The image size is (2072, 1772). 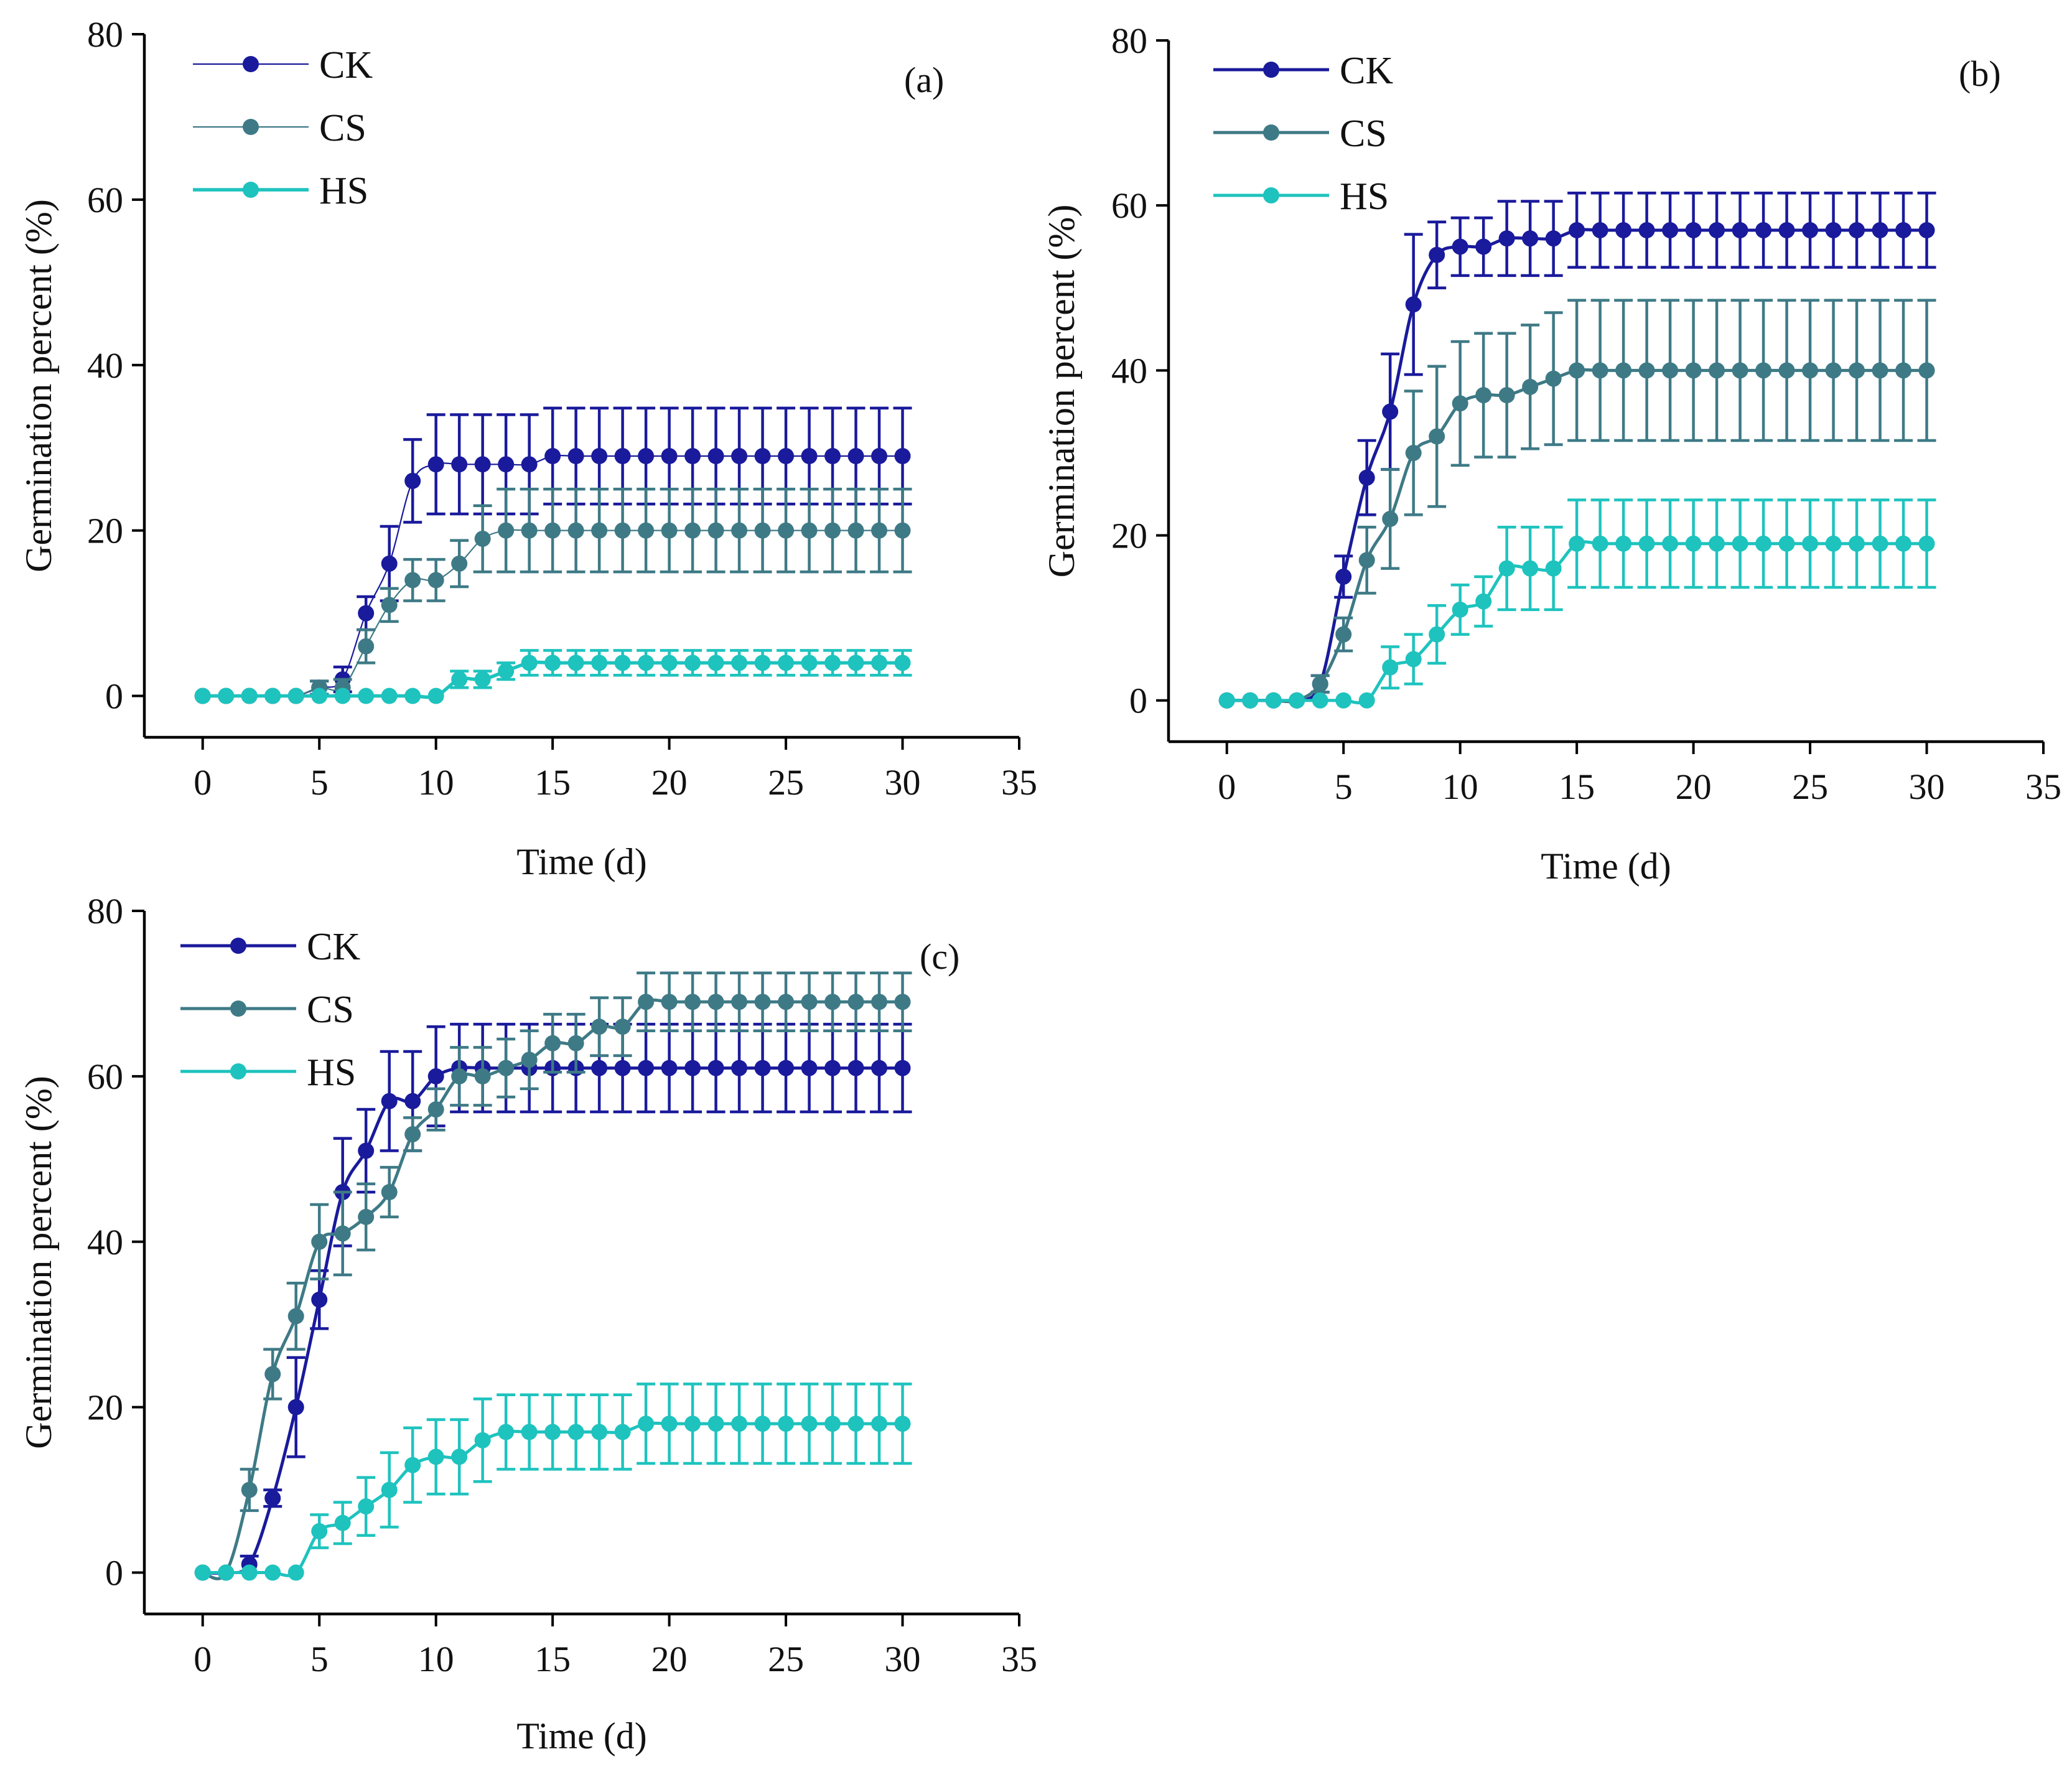 What do you see at coordinates (343, 191) in the screenshot?
I see `legend-label-hs: HS` at bounding box center [343, 191].